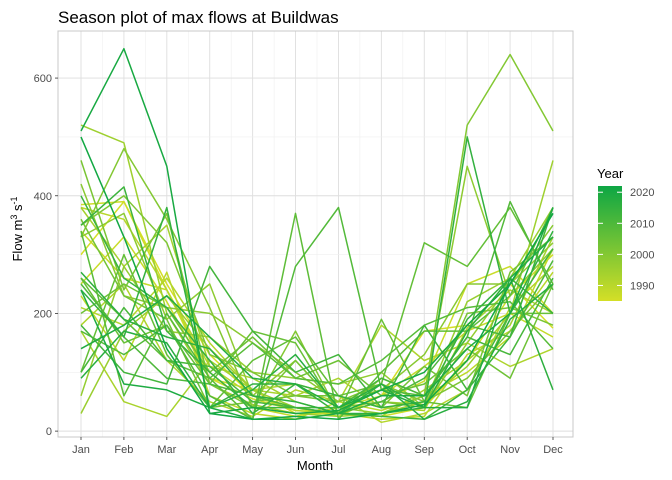  What do you see at coordinates (49, 432) in the screenshot?
I see `y-tick-label: 0` at bounding box center [49, 432].